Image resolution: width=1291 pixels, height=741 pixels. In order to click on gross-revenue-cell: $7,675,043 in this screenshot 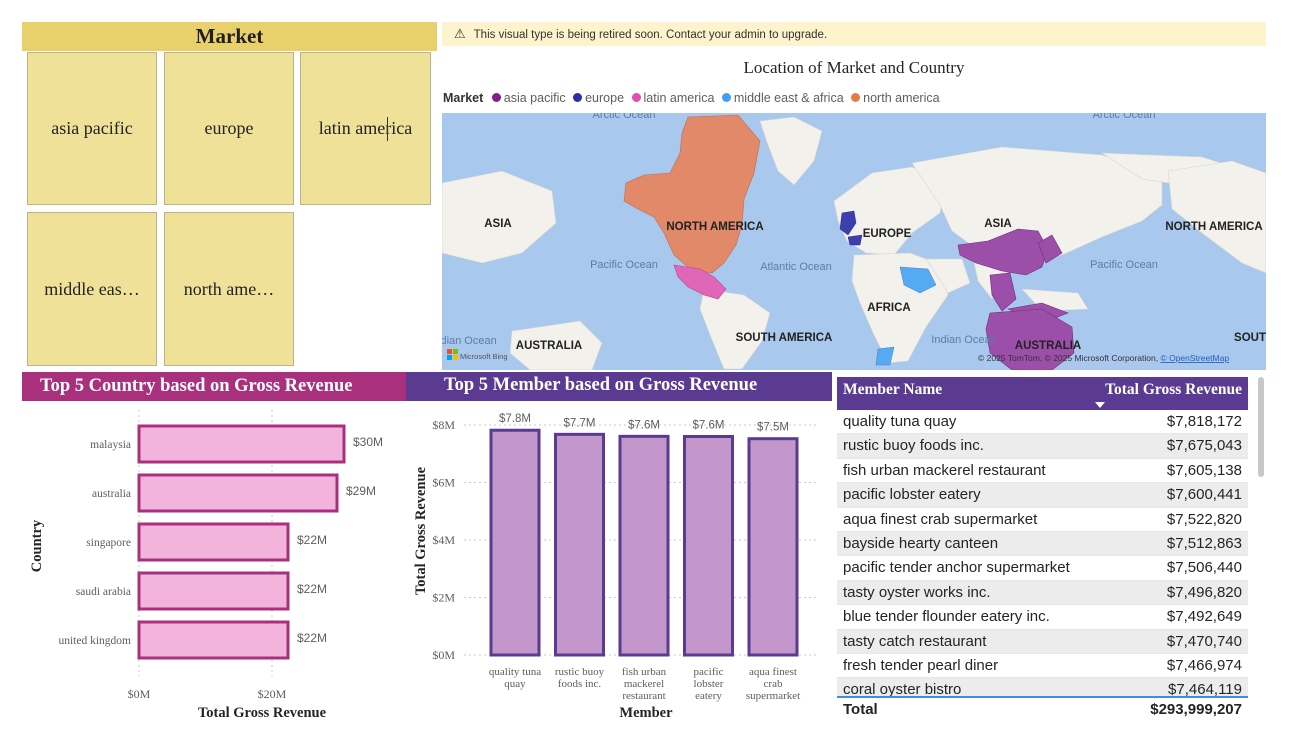, I will do `click(1204, 446)`.